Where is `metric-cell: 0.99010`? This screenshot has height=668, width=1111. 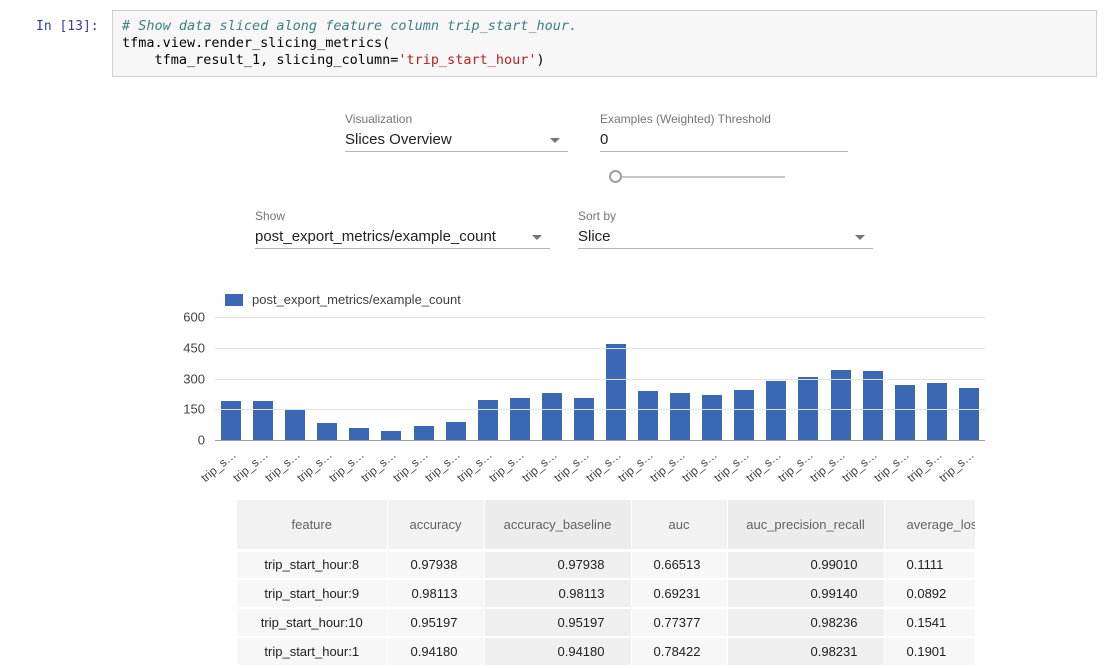 metric-cell: 0.99010 is located at coordinates (806, 565).